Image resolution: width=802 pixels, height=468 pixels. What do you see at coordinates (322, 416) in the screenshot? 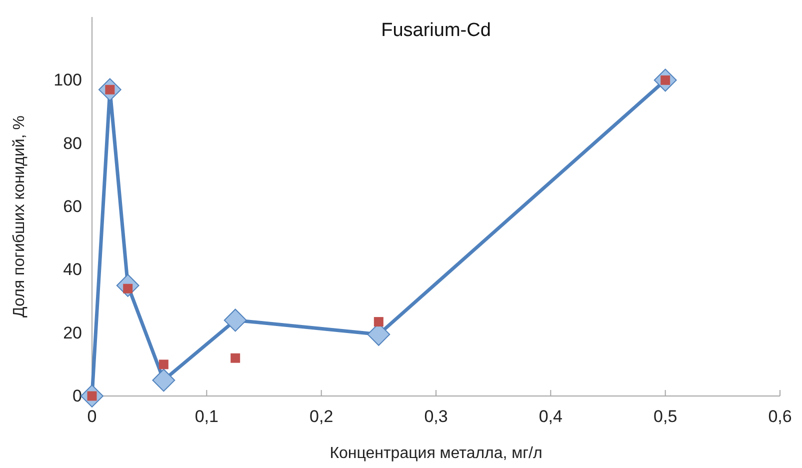
I see `x-tick-label: 0,2` at bounding box center [322, 416].